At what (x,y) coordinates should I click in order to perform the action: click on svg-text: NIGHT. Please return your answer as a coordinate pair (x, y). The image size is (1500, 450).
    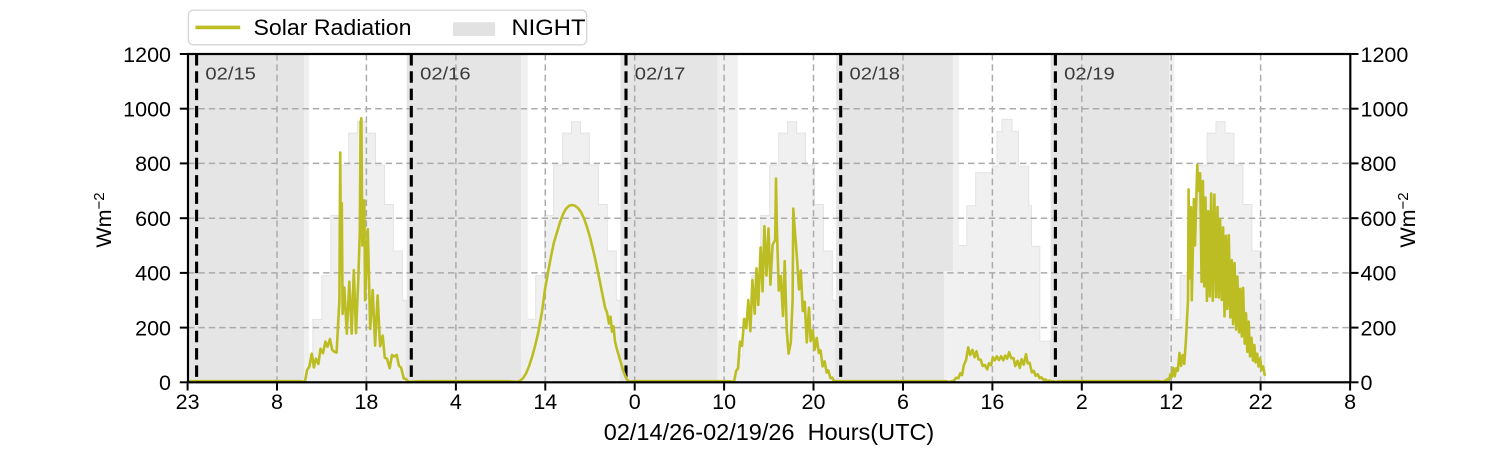
    Looking at the image, I should click on (549, 27).